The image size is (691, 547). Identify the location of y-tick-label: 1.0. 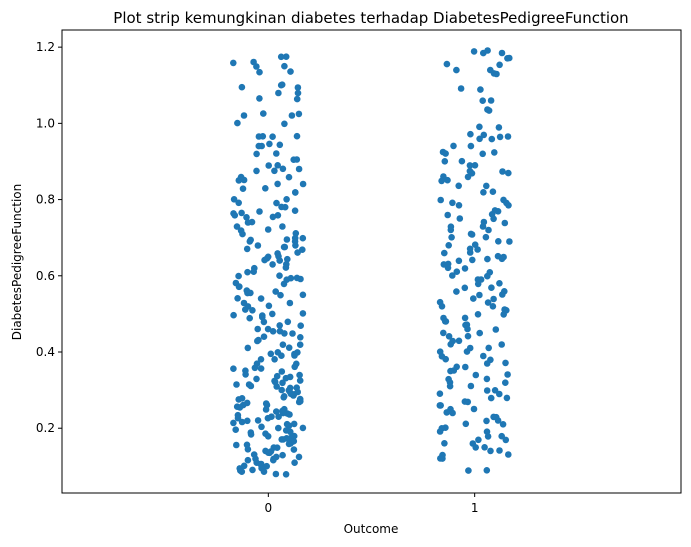
(45, 123).